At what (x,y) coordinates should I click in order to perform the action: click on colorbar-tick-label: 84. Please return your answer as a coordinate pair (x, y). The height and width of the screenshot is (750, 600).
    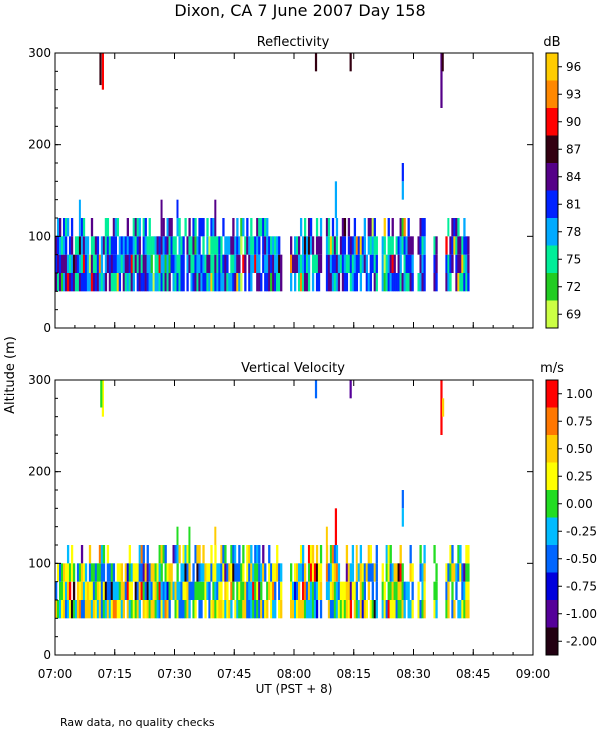
    Looking at the image, I should click on (573, 177).